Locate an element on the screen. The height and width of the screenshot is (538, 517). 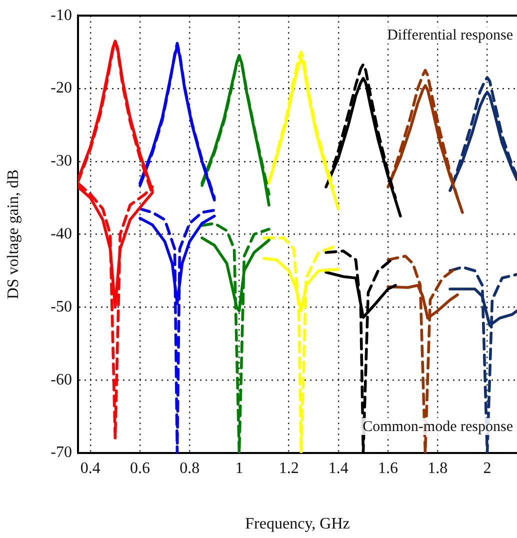
x-tick-label: 0.4 is located at coordinates (90, 468).